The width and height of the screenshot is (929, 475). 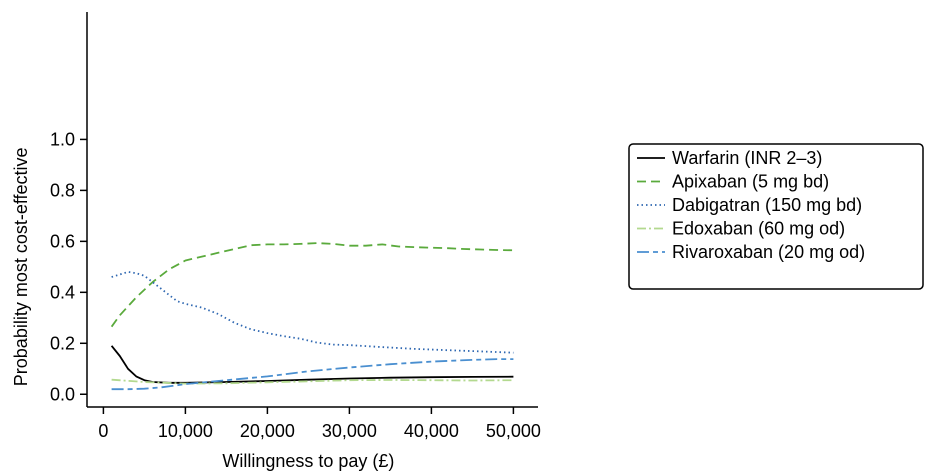 I want to click on legend-label-1: Apixaban (5 mg bd), so click(x=750, y=182).